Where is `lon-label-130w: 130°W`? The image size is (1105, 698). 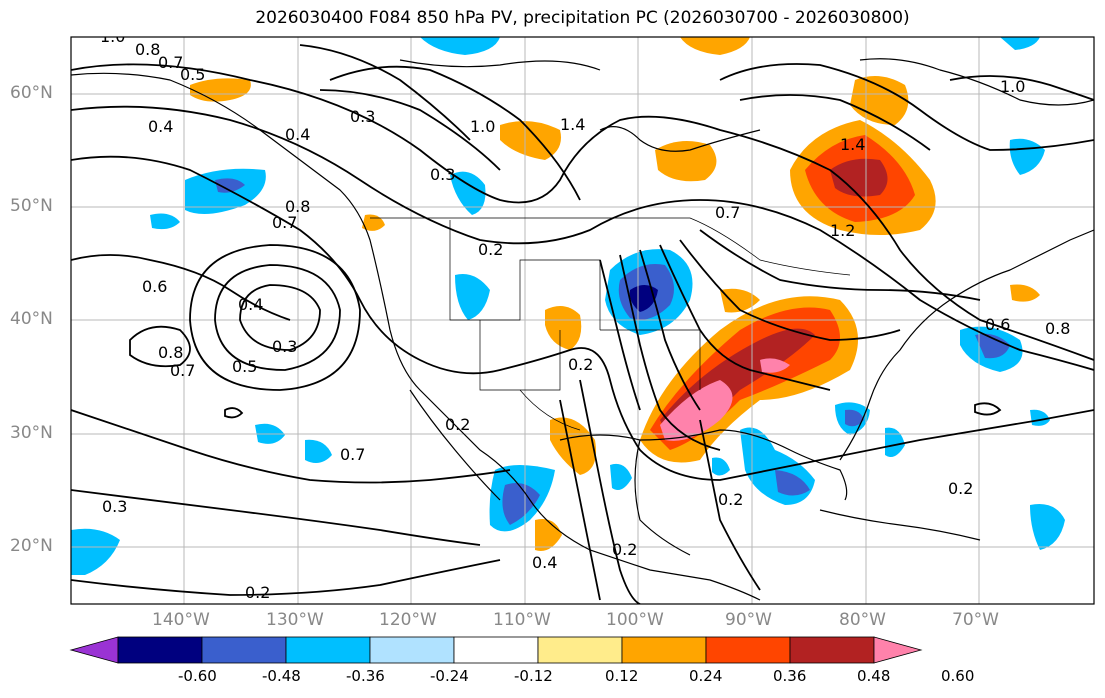
lon-label-130w: 130°W is located at coordinates (295, 620).